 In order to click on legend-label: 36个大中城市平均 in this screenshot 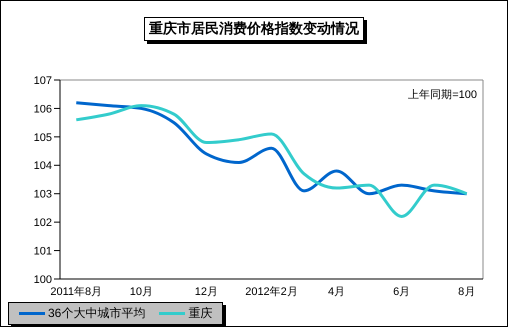, I will do `click(96, 313)`.